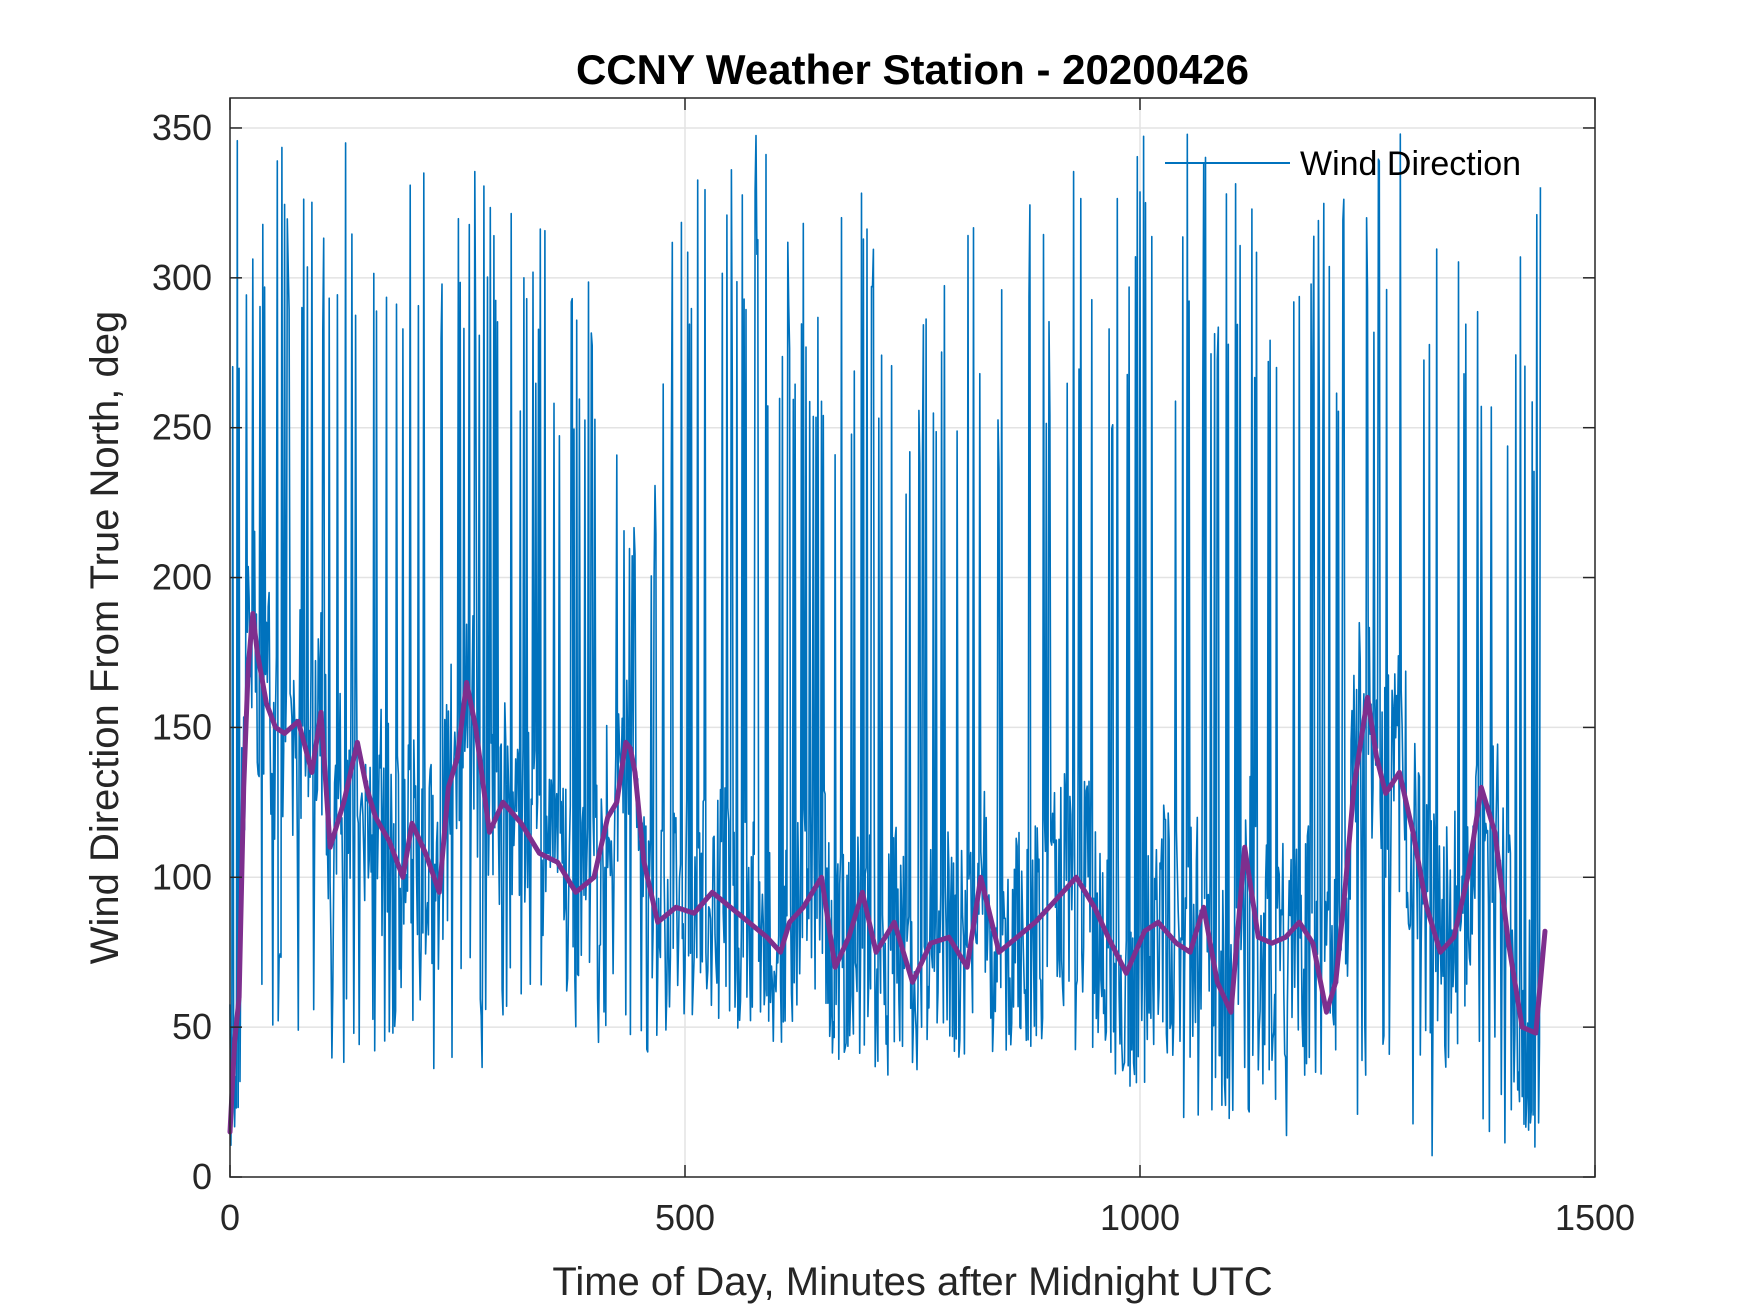  Describe the element at coordinates (182, 726) in the screenshot. I see `y-tick-label-150: 150` at that location.